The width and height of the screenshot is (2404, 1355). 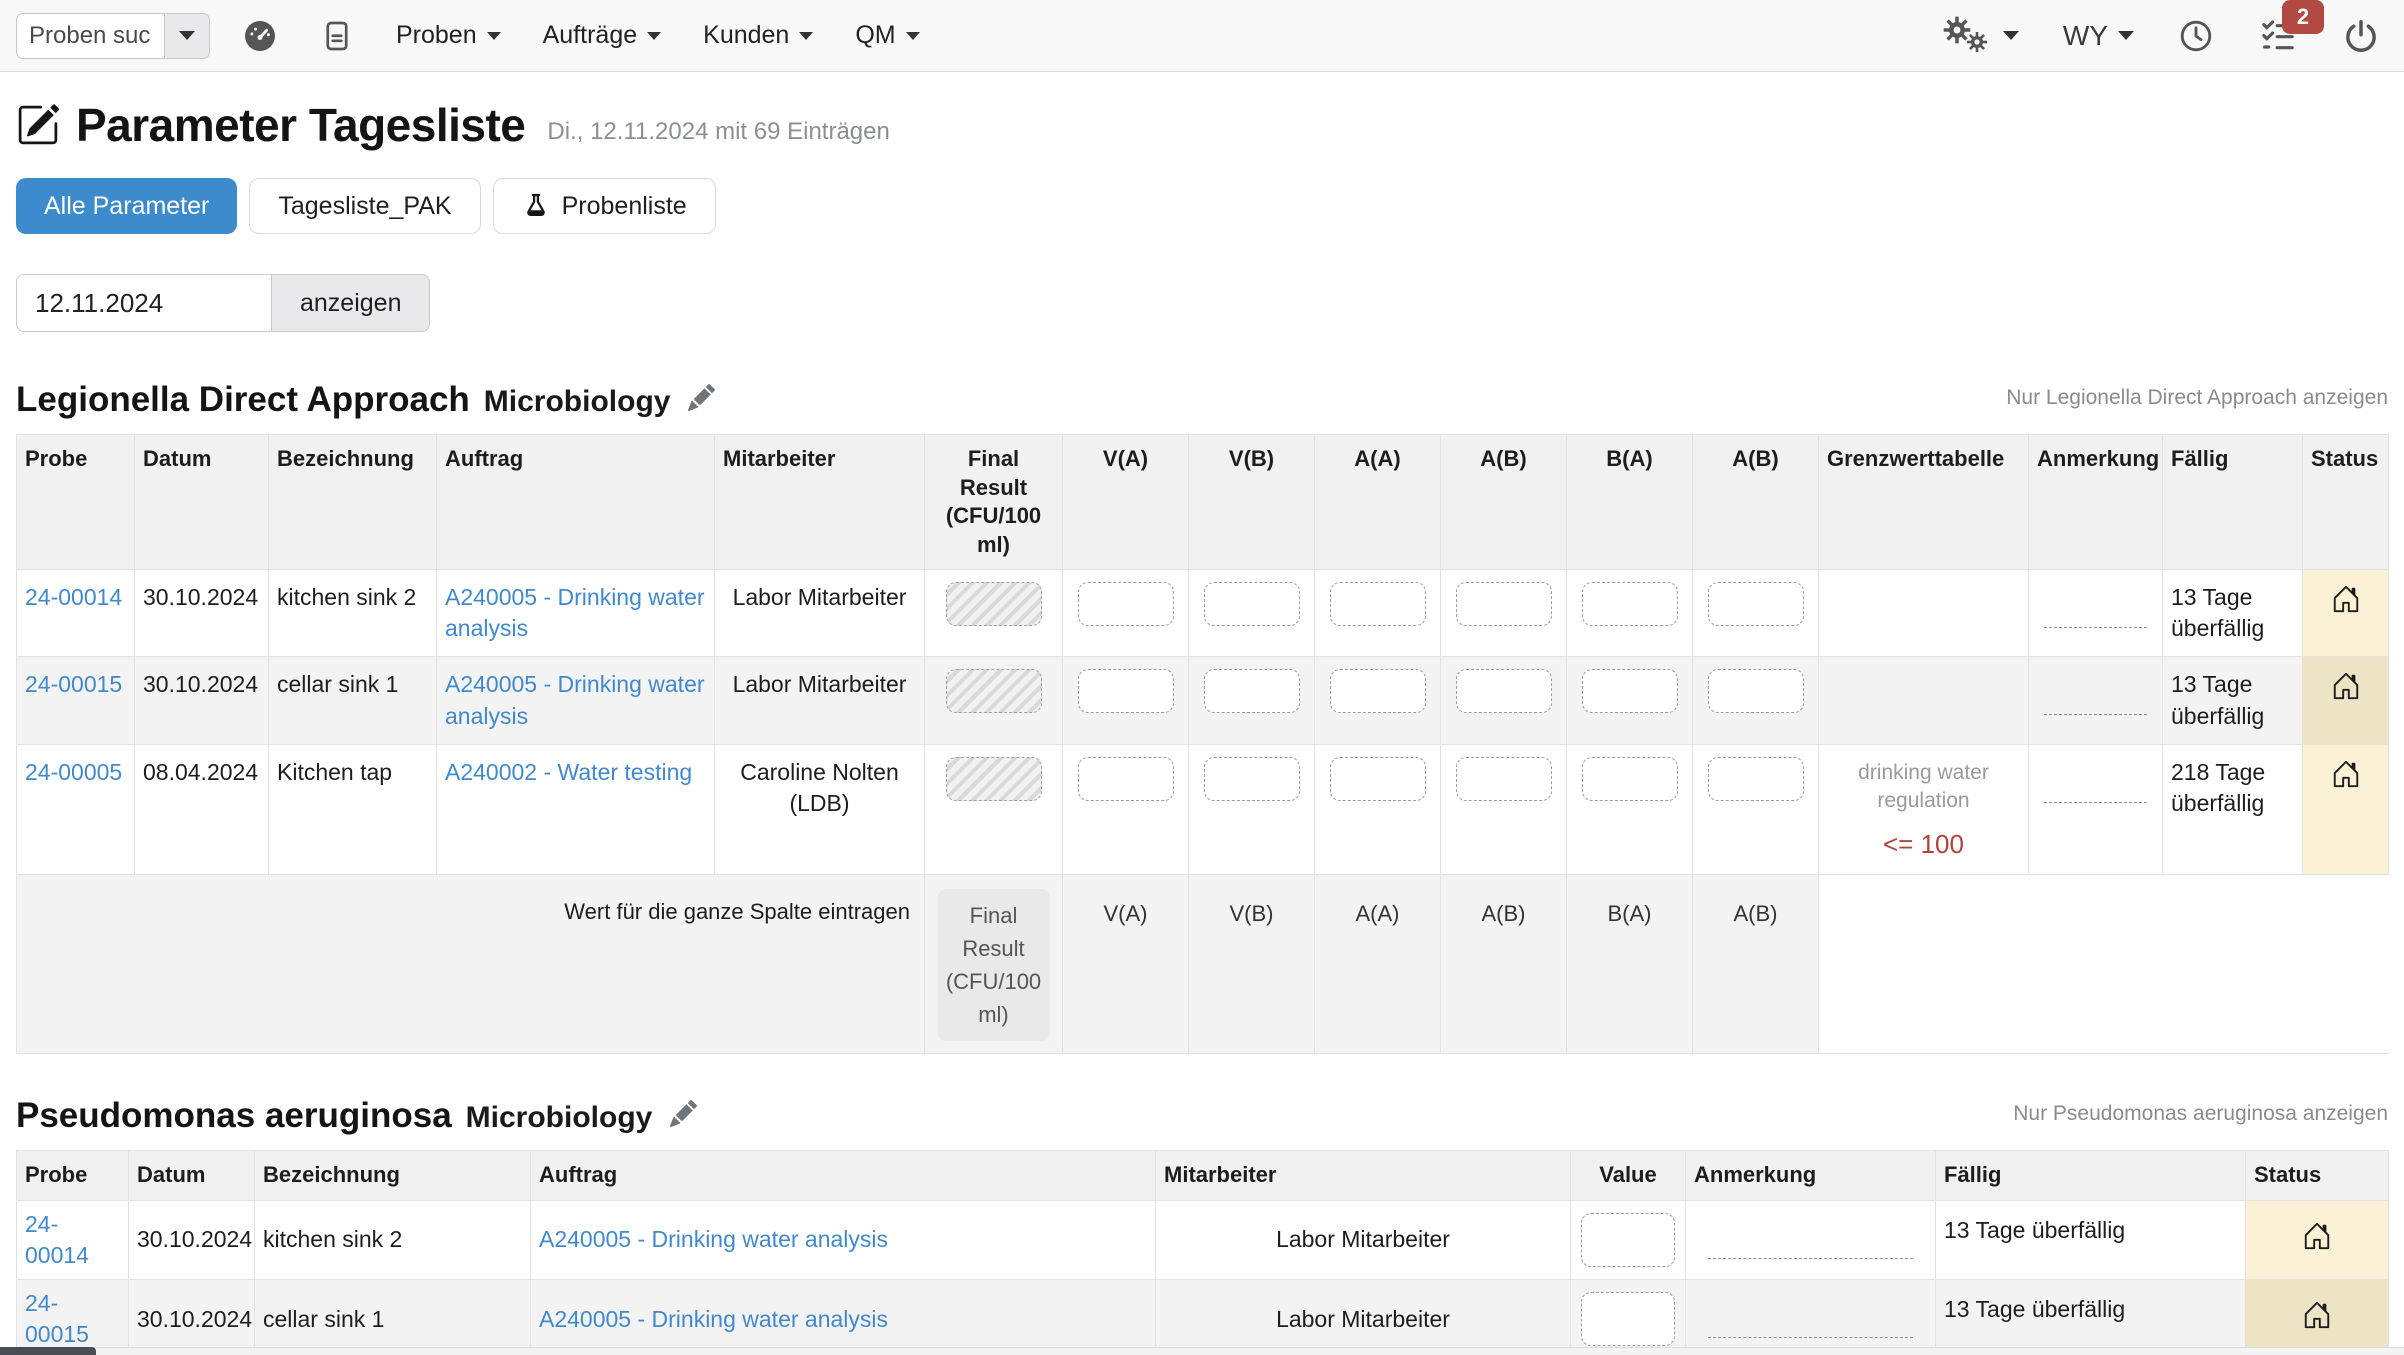 What do you see at coordinates (74, 771) in the screenshot?
I see `probe-link: 24-00005` at bounding box center [74, 771].